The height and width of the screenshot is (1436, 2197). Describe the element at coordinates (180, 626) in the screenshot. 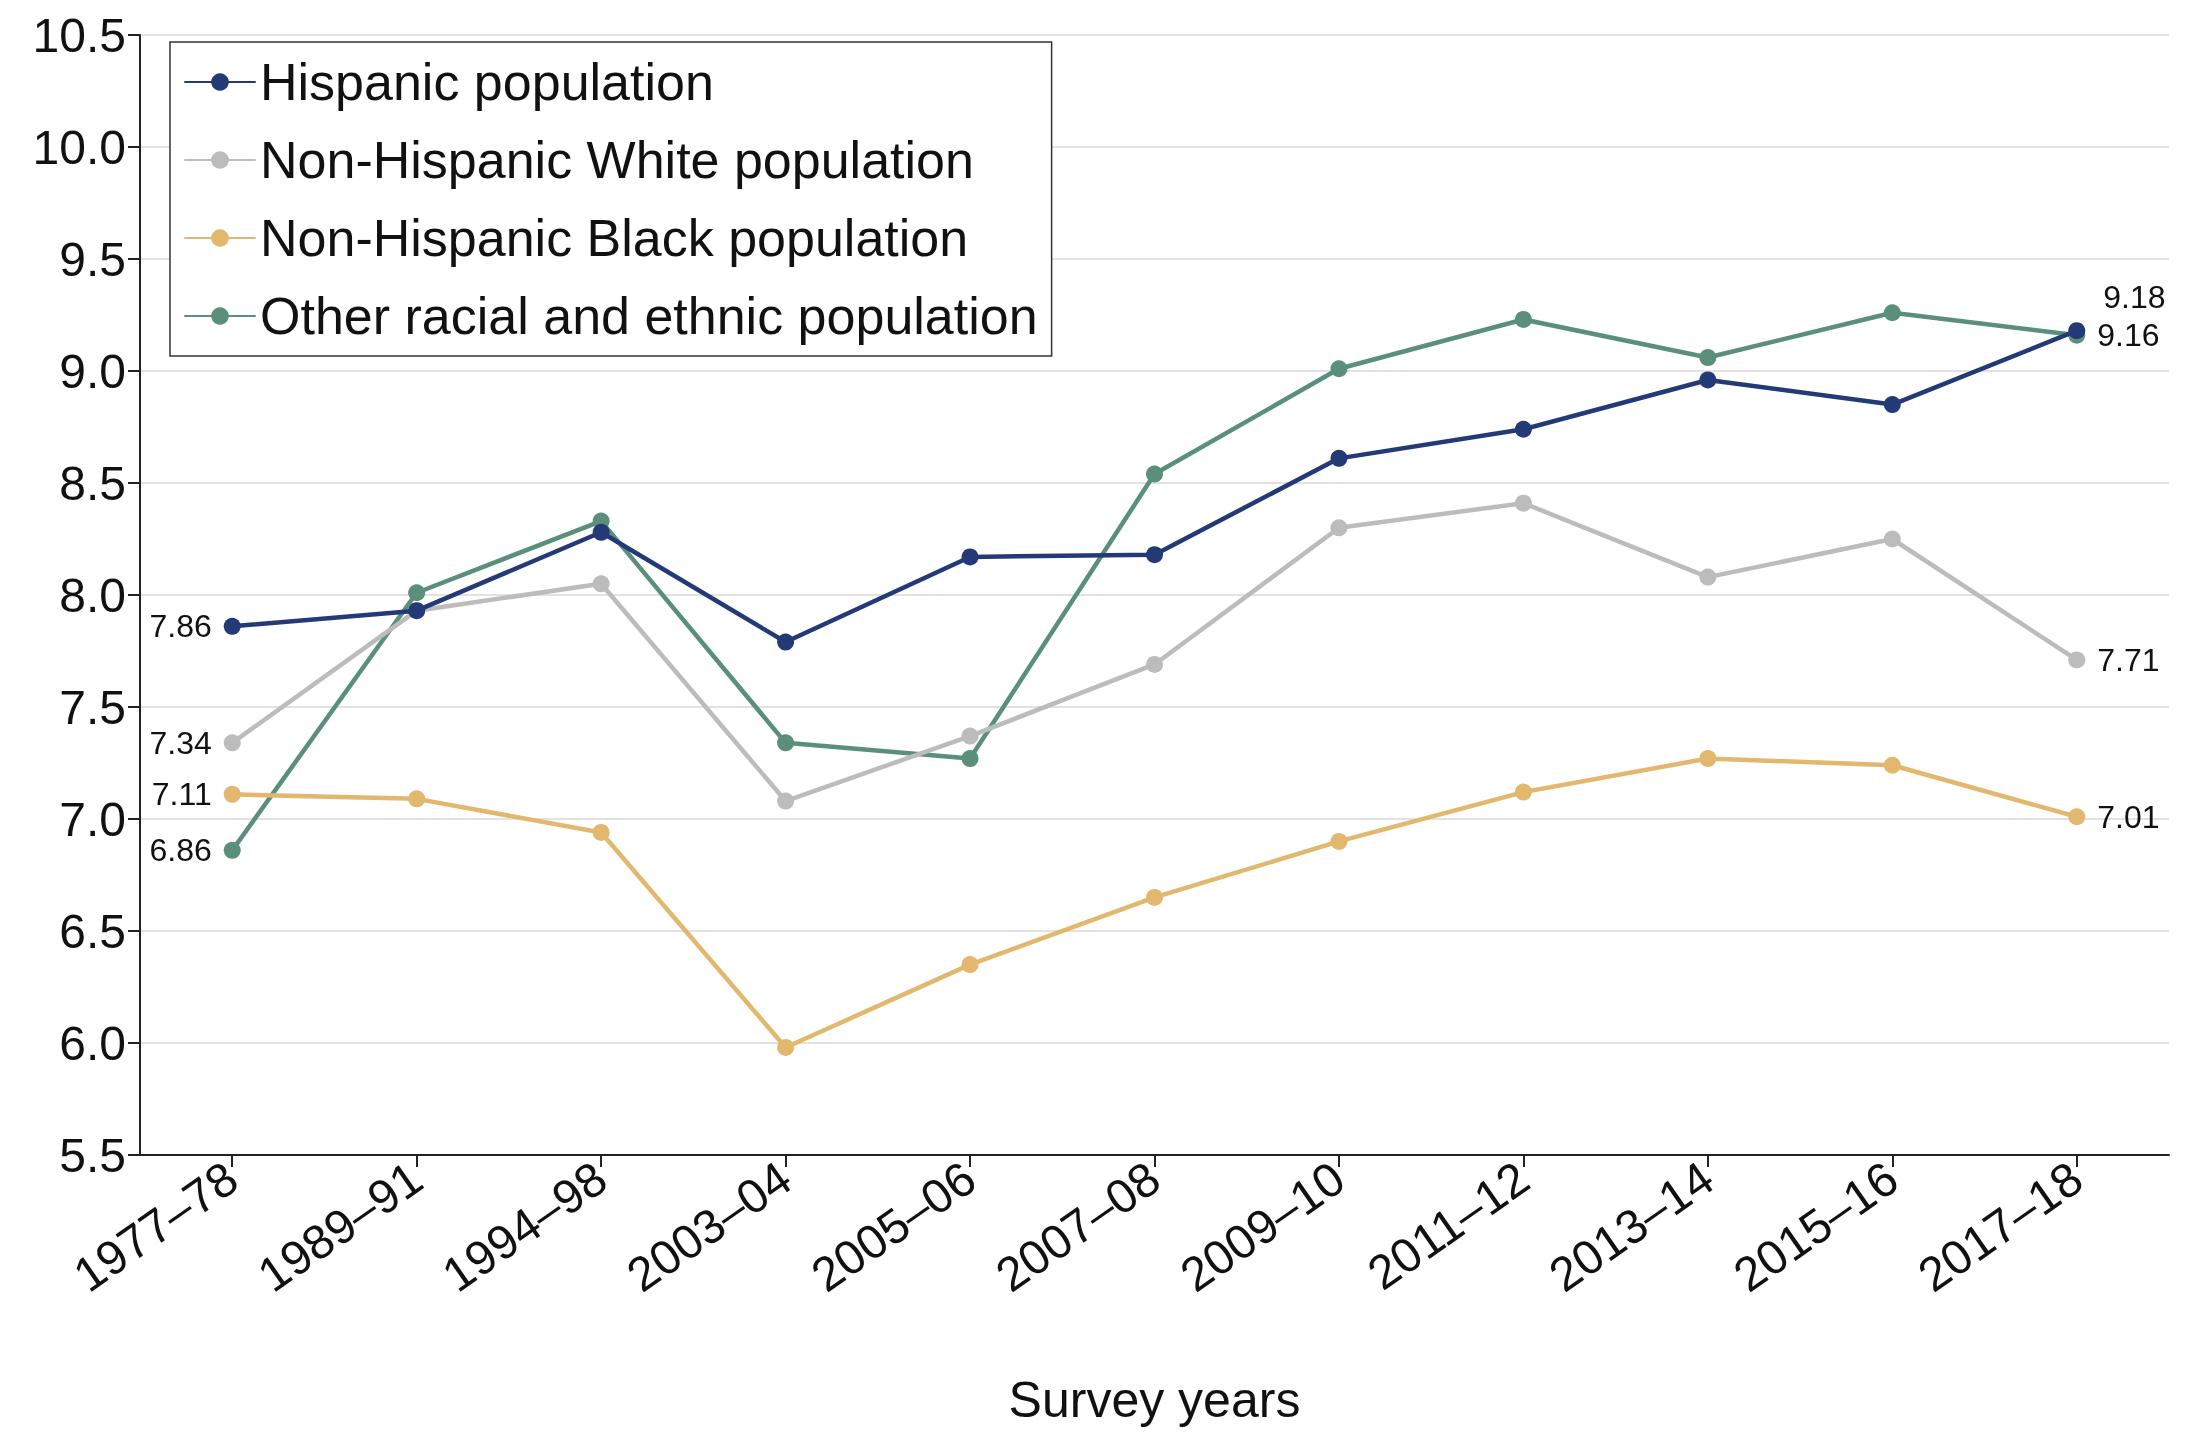

I see `data-label: 7.86` at that location.